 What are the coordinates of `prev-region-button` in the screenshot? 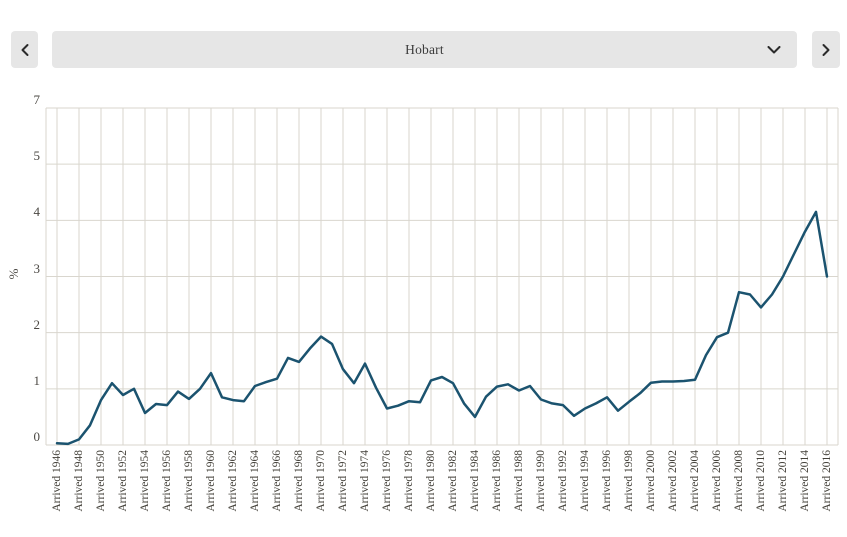 It's located at (24, 49).